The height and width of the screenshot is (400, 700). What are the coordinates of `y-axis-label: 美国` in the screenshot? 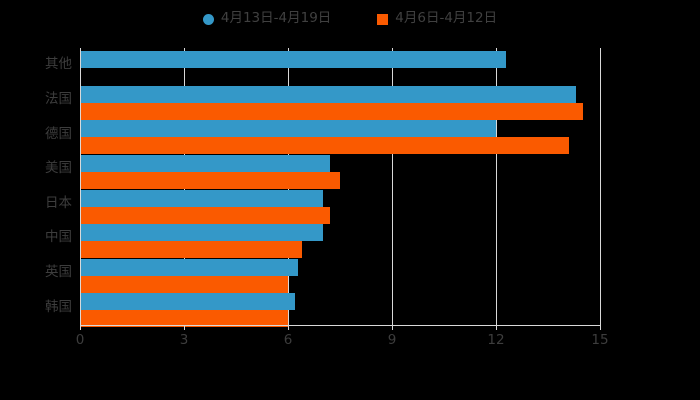 It's located at (58, 168).